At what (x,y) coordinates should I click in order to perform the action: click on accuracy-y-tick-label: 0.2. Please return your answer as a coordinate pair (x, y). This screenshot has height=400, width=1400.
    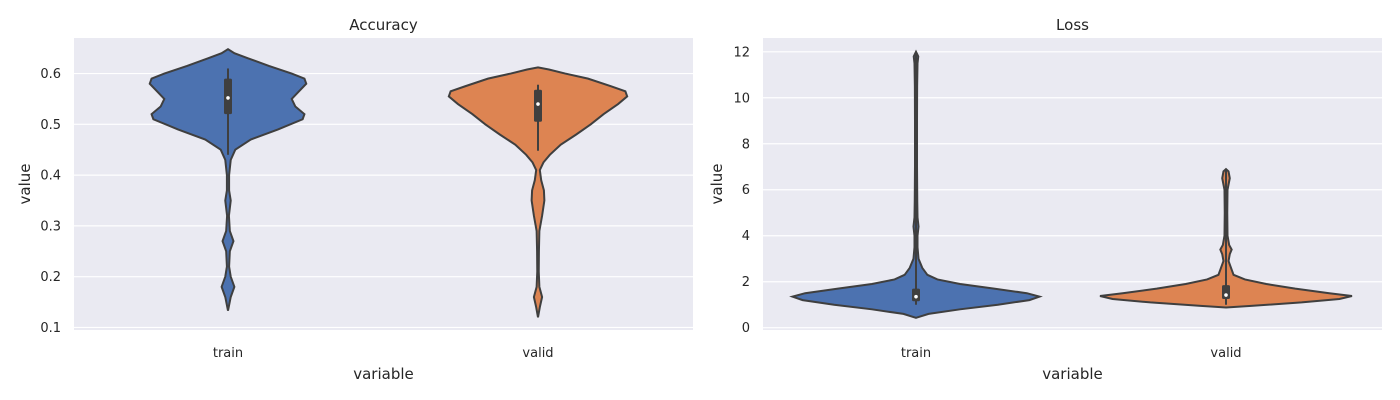
    Looking at the image, I should click on (50, 277).